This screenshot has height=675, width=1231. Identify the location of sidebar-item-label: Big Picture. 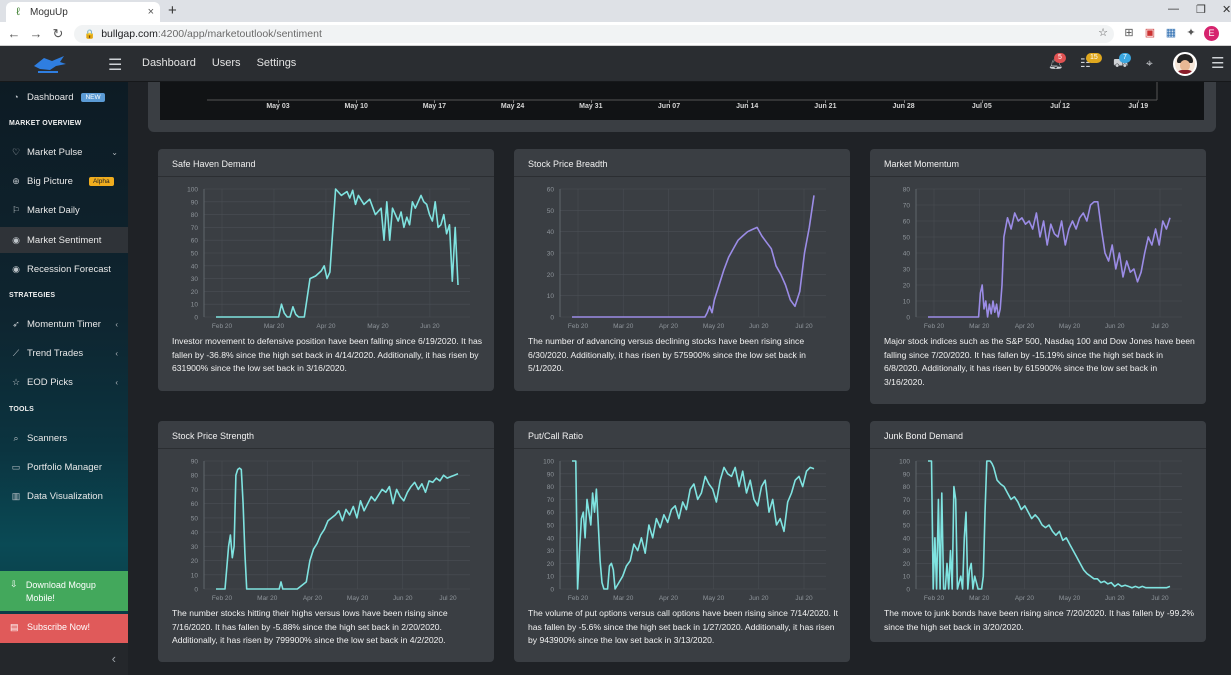
(50, 181).